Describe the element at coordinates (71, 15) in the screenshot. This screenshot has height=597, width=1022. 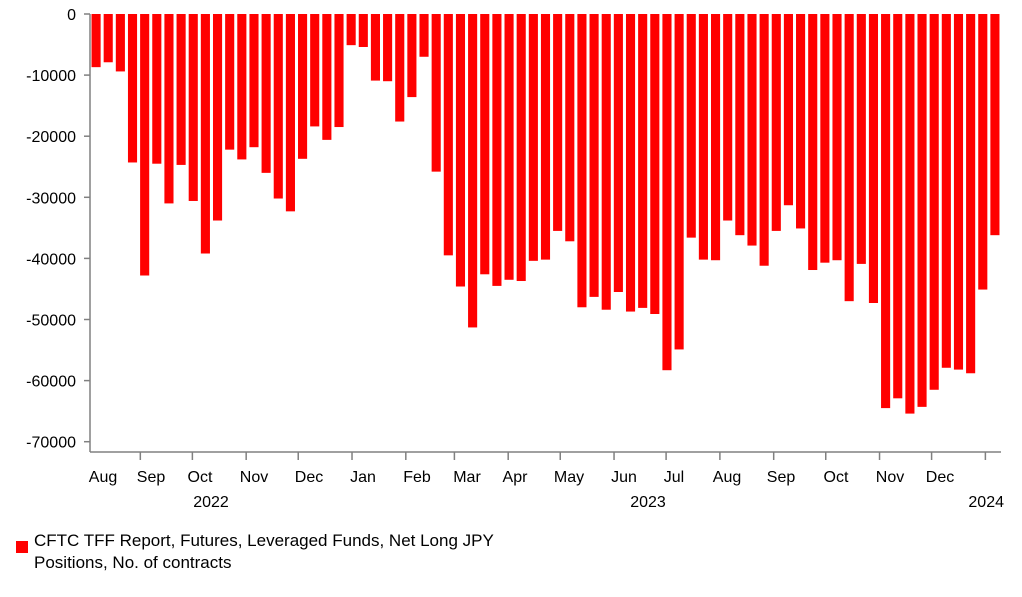
I see `y-tick-label: 0` at that location.